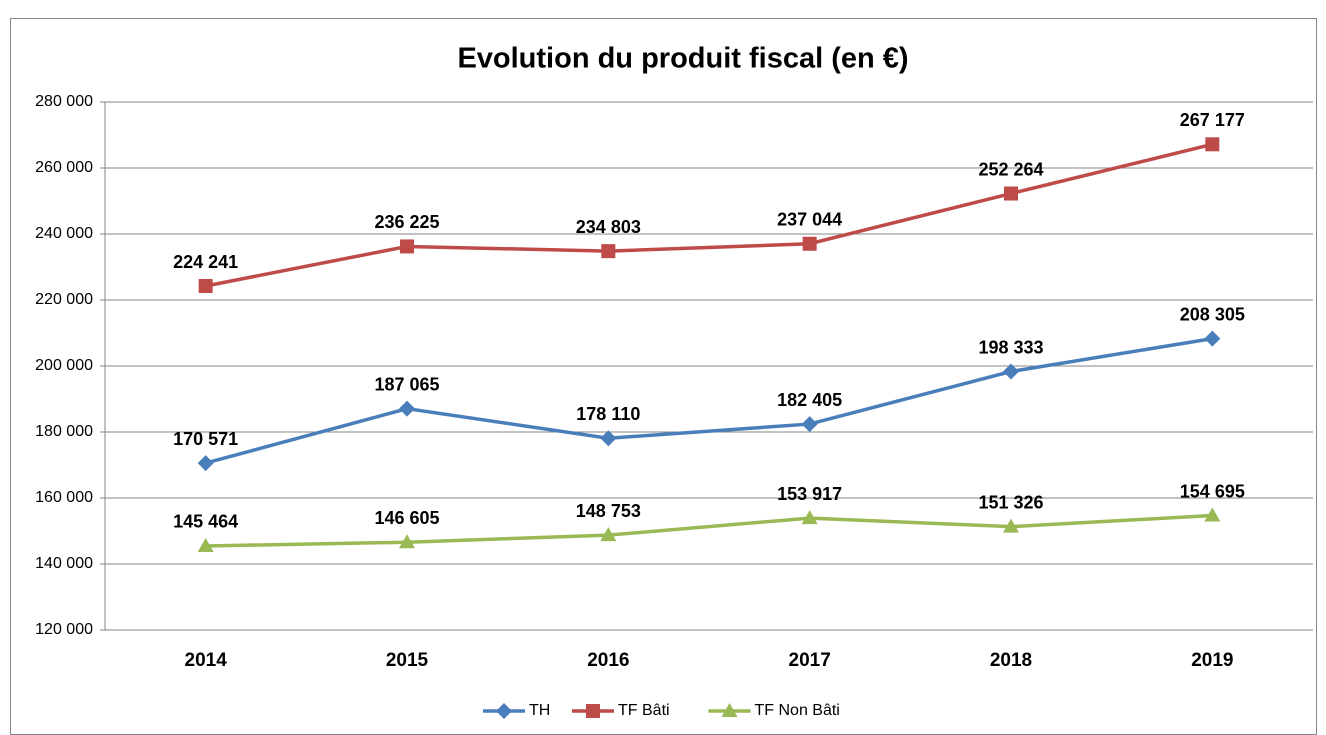 This screenshot has width=1326, height=735. What do you see at coordinates (608, 660) in the screenshot?
I see `x-tick-label: 2016` at bounding box center [608, 660].